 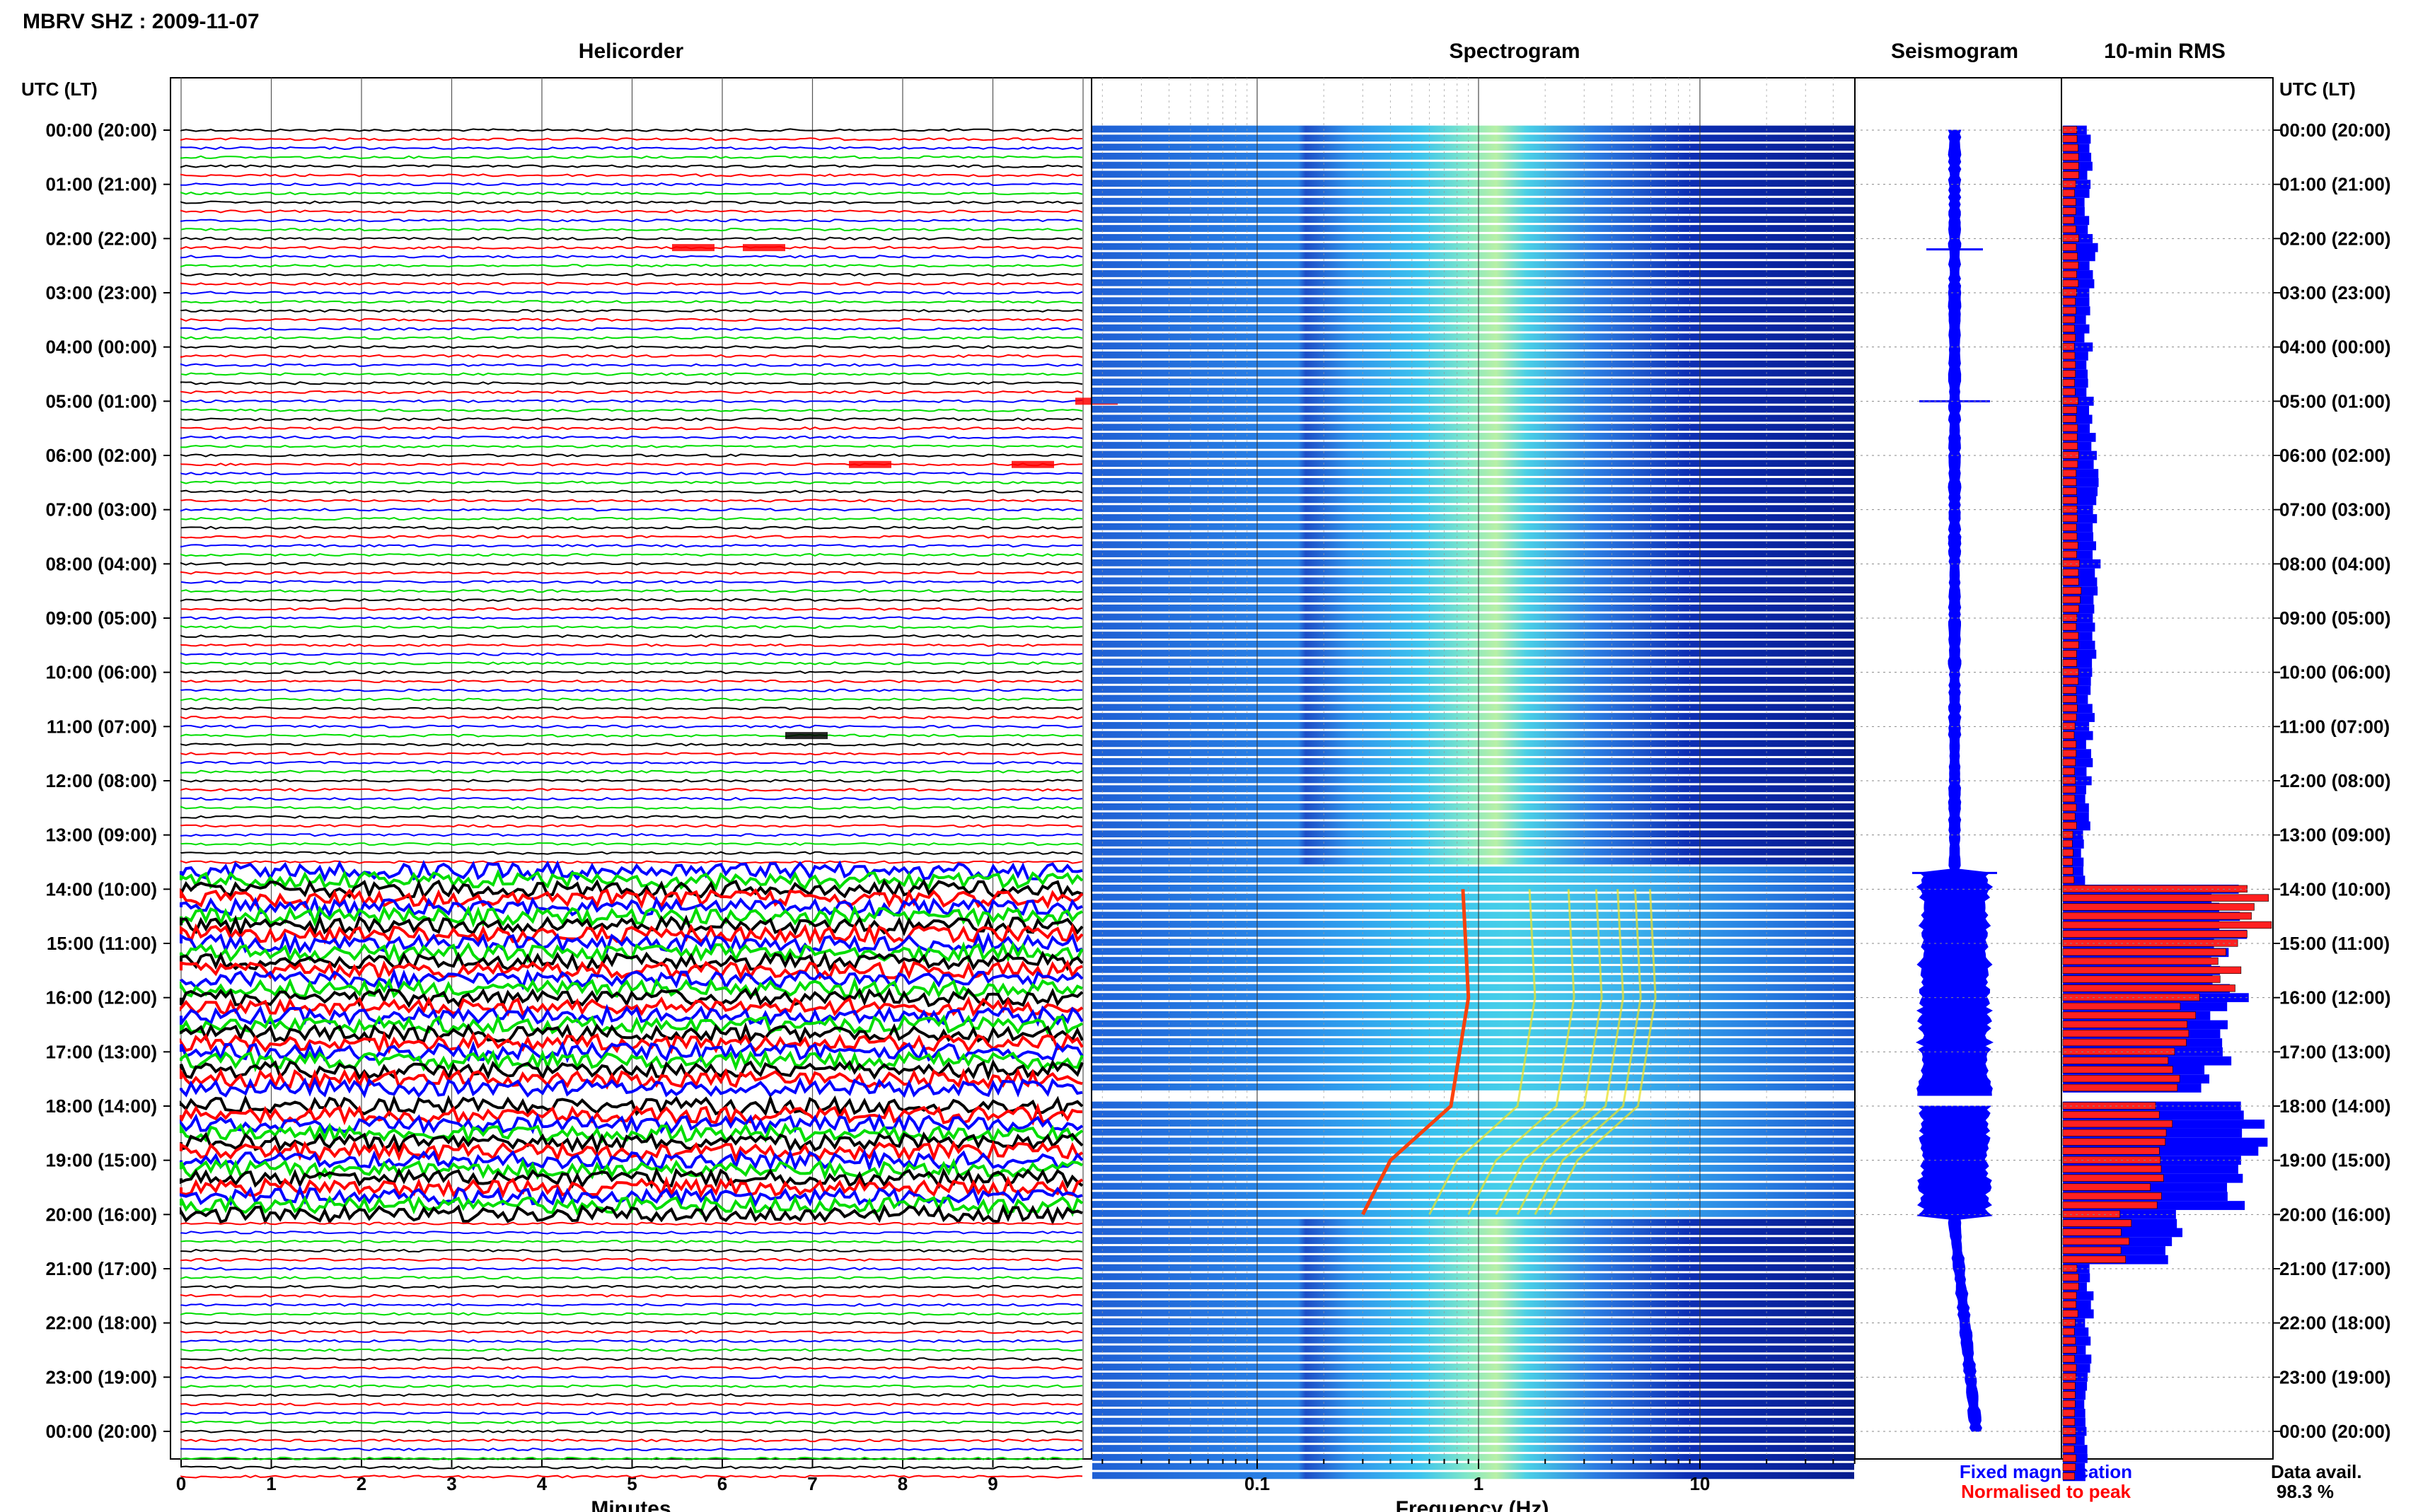 What do you see at coordinates (2335, 618) in the screenshot?
I see `time-label-right: 09:00 (05:00)` at bounding box center [2335, 618].